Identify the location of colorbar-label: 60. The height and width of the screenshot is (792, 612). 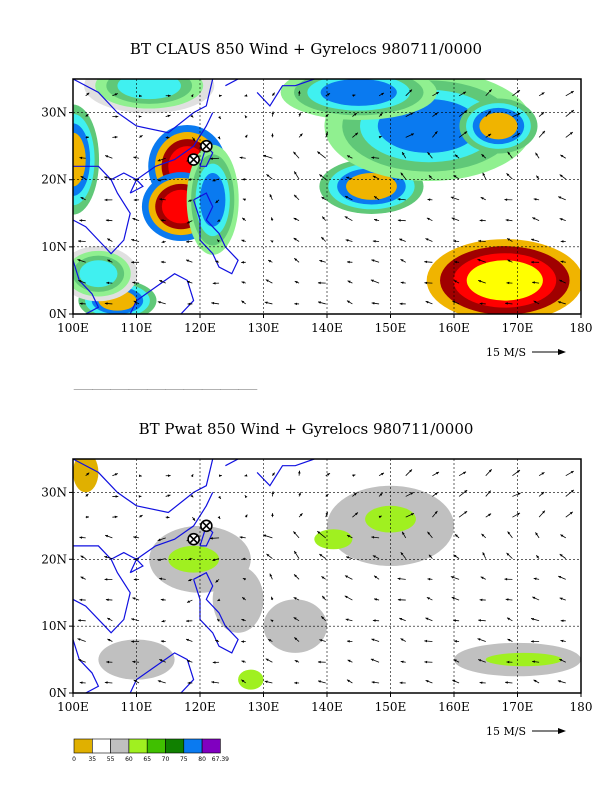
(129, 759).